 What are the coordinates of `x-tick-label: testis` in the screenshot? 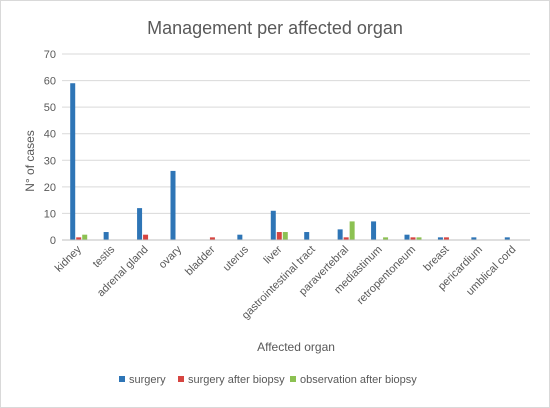 It's located at (104, 256).